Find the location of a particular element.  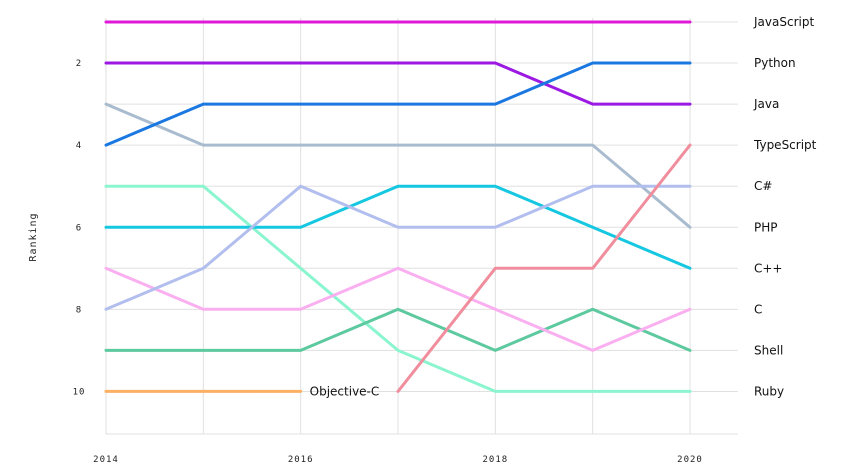

end-label: C++ is located at coordinates (768, 268).